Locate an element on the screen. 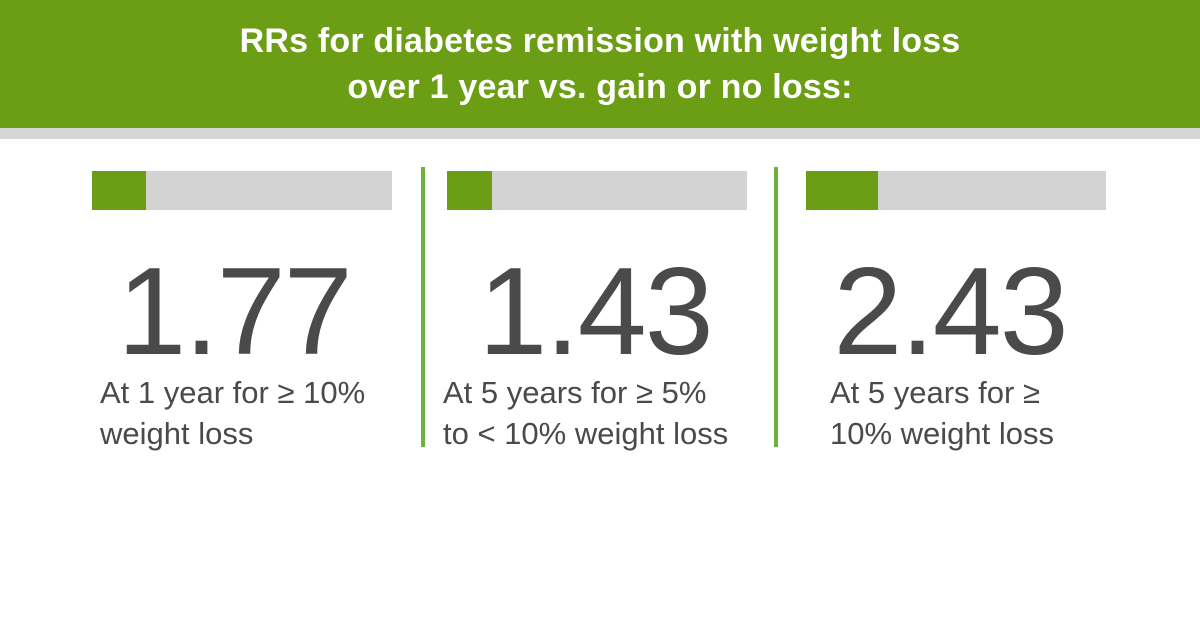 This screenshot has width=1200, height=630. caption-3-line-1: At 5 years for ≥ is located at coordinates (935, 392).